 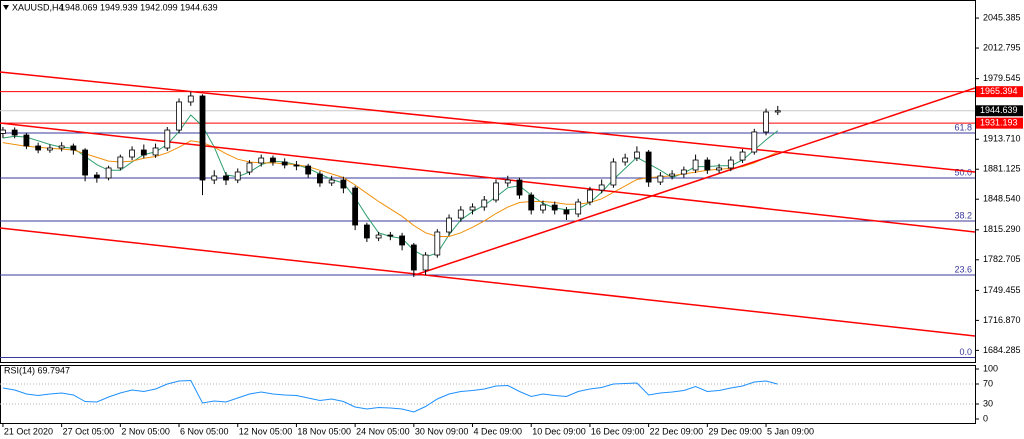 What do you see at coordinates (266, 431) in the screenshot?
I see `x-tick-label: 12 Nov 05:00` at bounding box center [266, 431].